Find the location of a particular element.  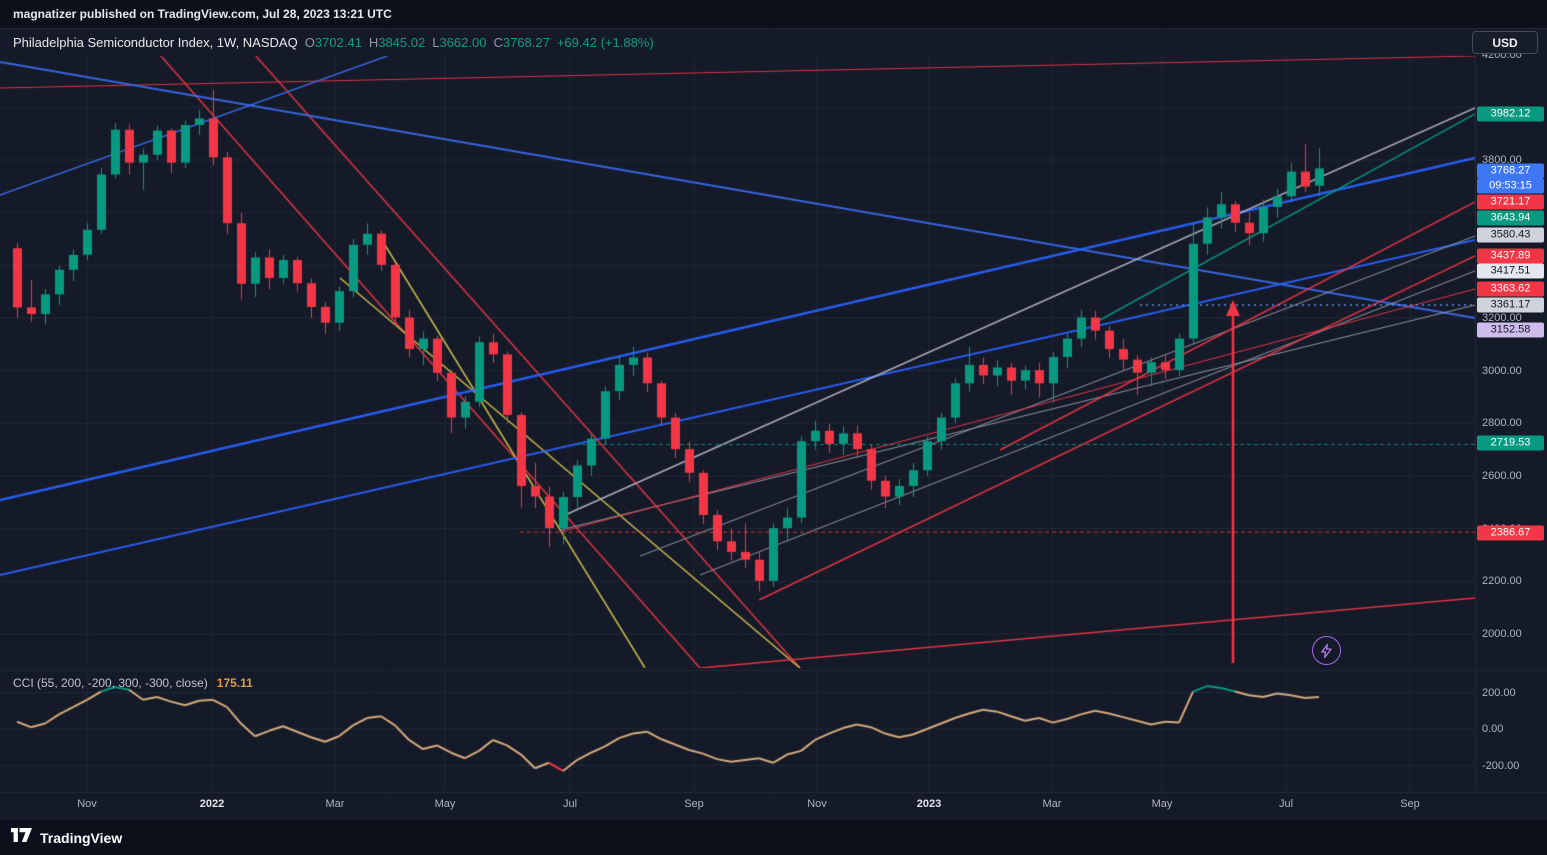

footer-bar: TradingView is located at coordinates (773, 837).